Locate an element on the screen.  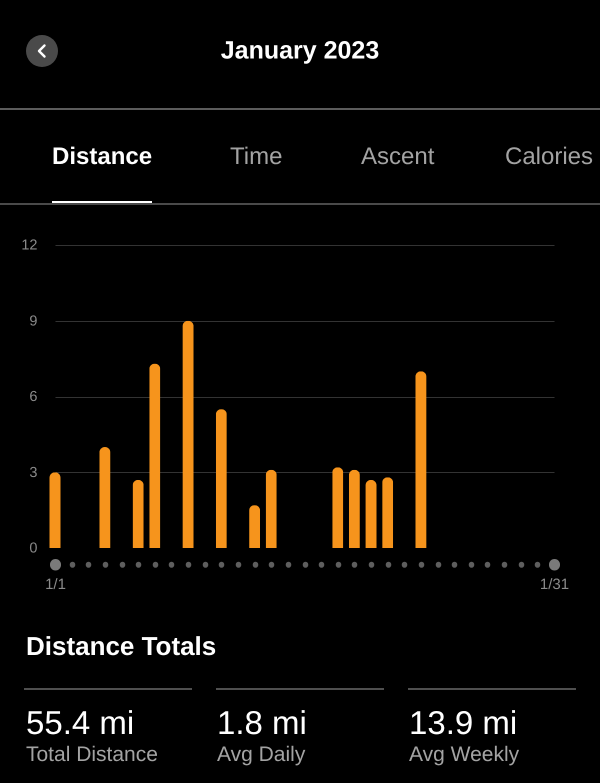
x-tick-label: 1/1 is located at coordinates (55, 584).